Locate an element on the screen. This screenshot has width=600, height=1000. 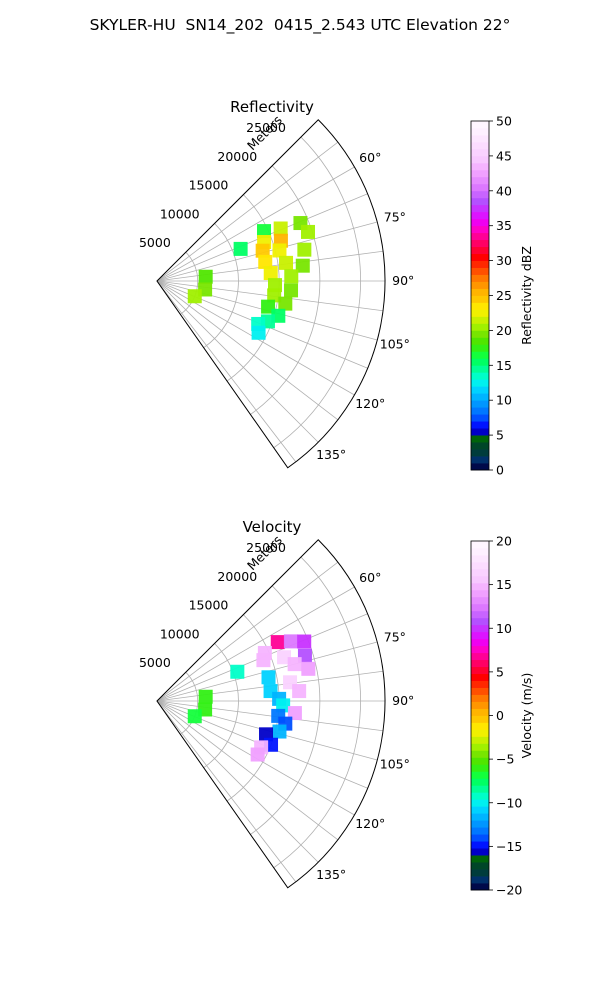
range-tick-label: 20000 is located at coordinates (237, 576).